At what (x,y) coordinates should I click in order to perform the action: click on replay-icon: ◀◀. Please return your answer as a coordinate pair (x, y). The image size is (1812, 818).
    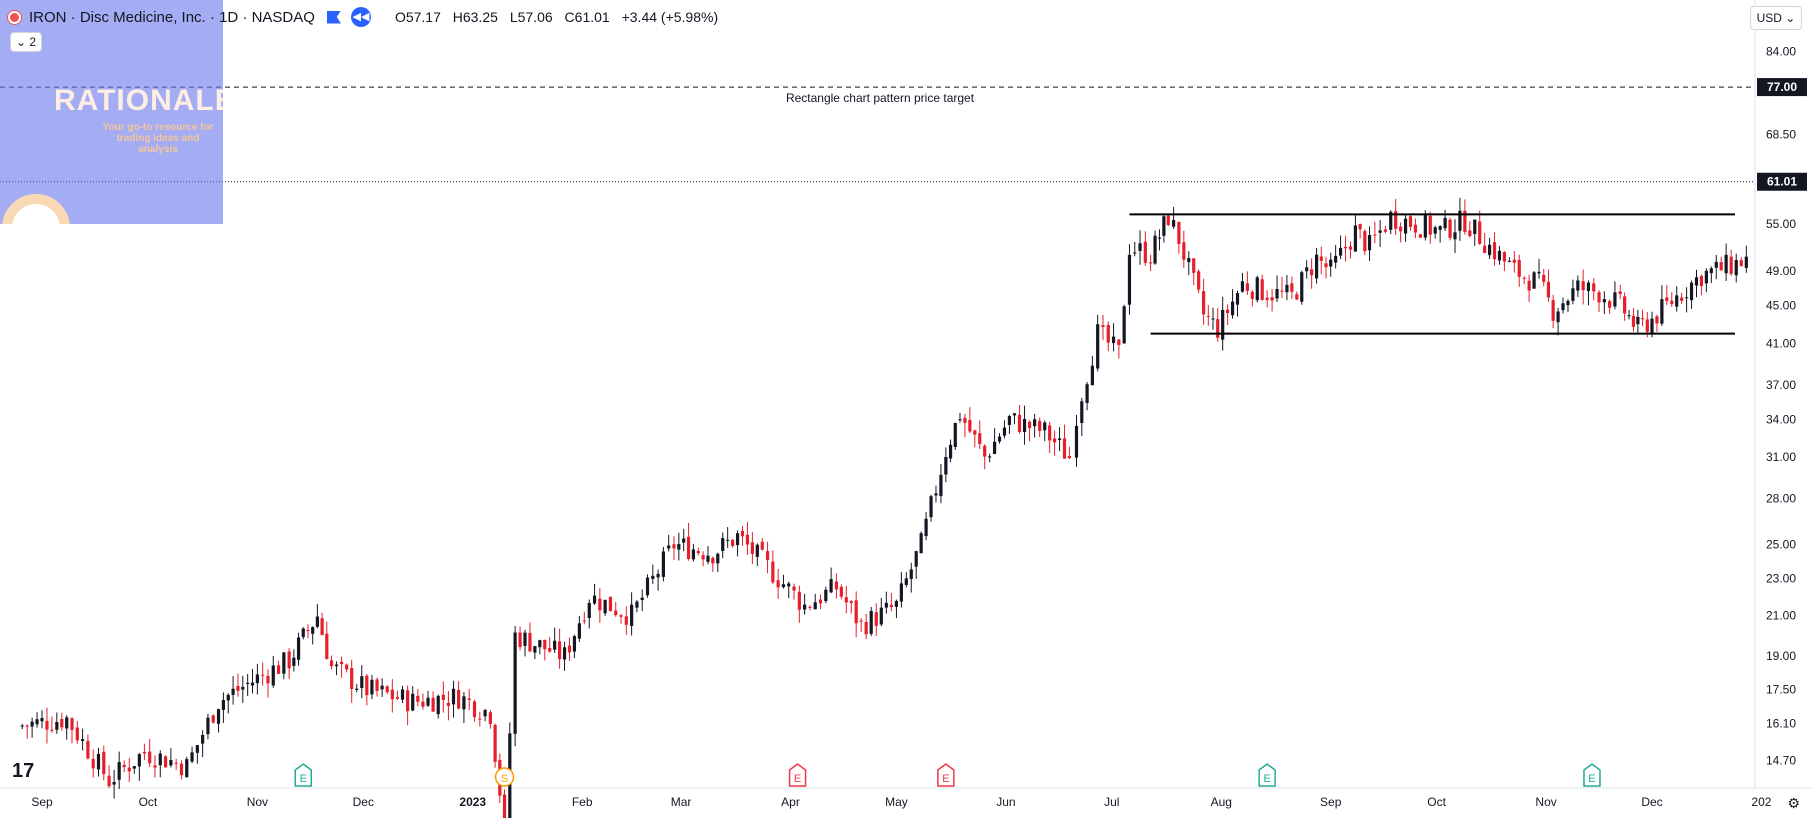
    Looking at the image, I should click on (360, 17).